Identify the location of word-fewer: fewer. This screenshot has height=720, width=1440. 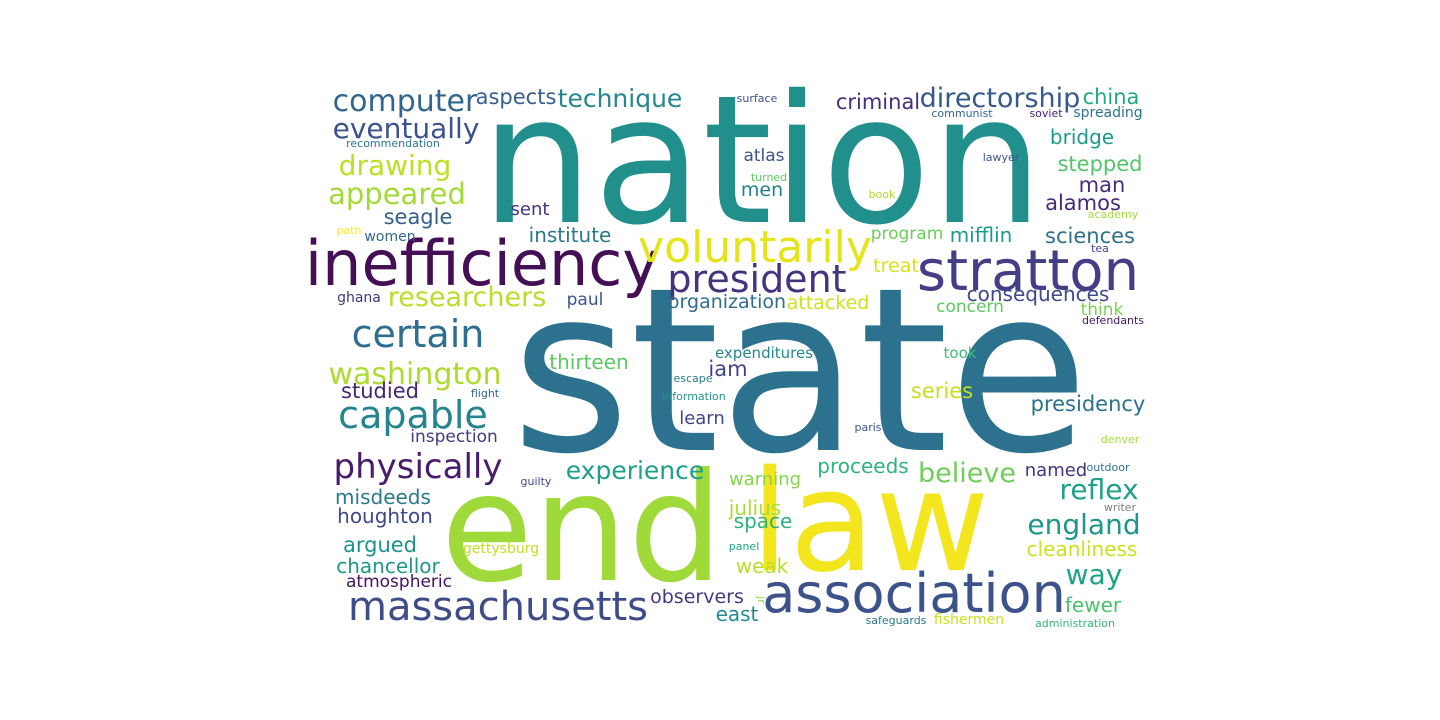
(1093, 605).